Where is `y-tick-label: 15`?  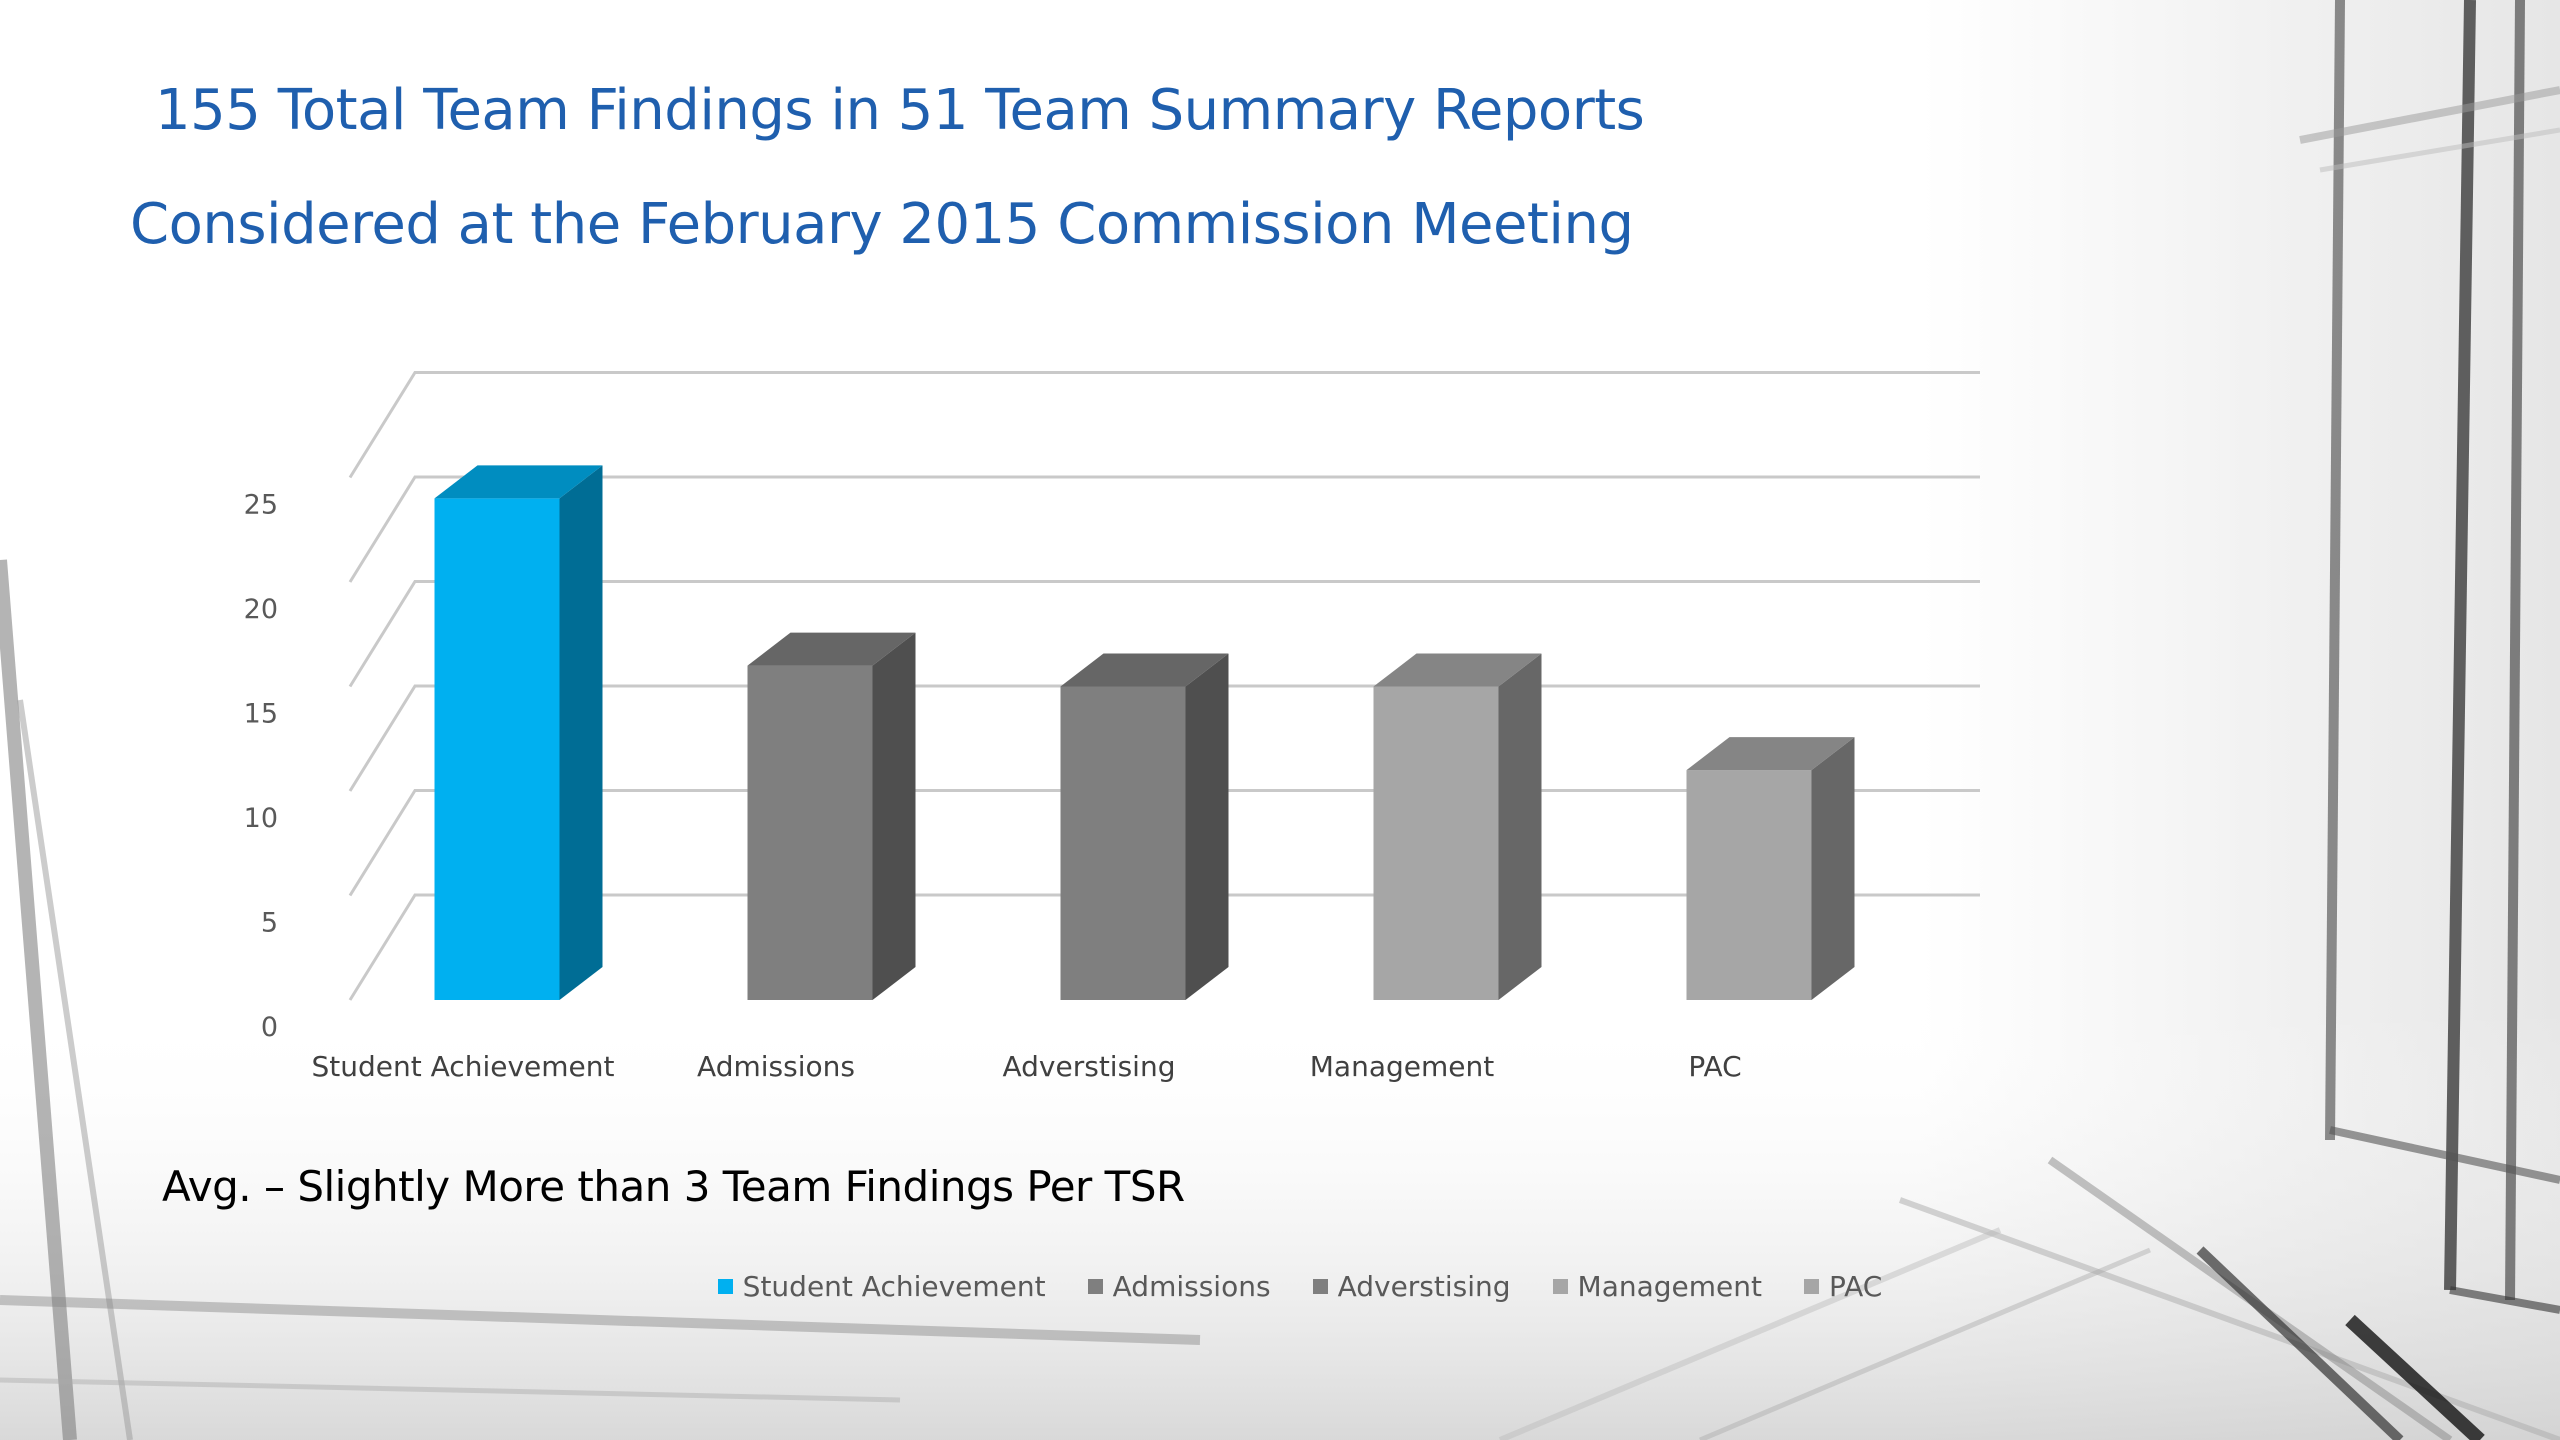
y-tick-label: 15 is located at coordinates (261, 714).